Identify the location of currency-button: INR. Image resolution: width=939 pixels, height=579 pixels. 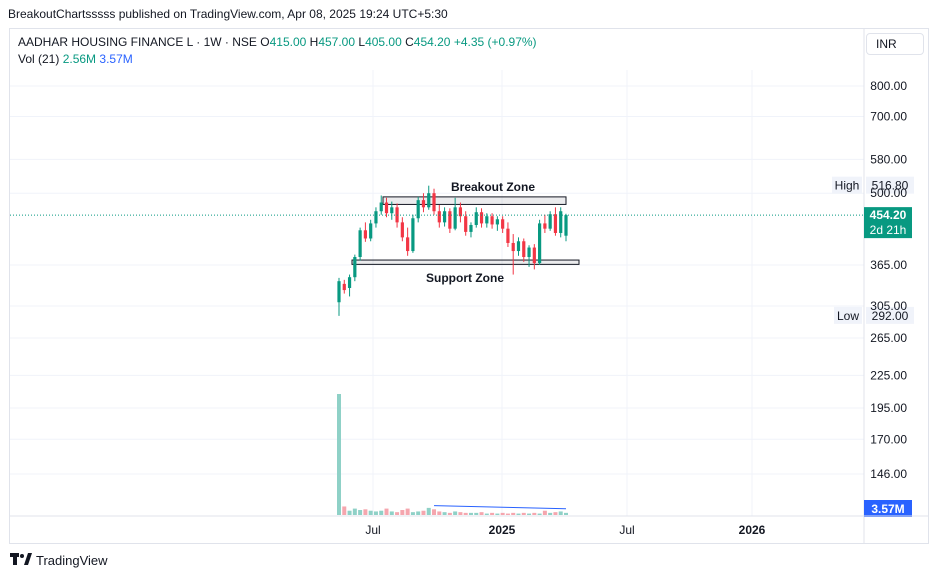
(895, 44).